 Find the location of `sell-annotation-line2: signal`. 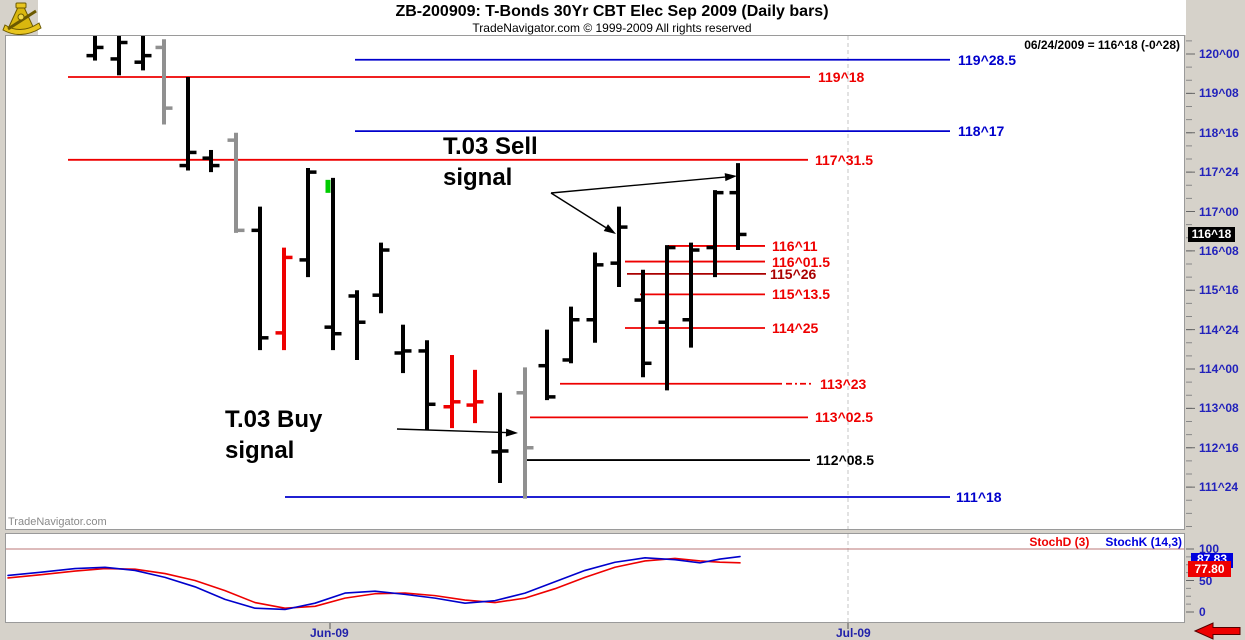

sell-annotation-line2: signal is located at coordinates (478, 178).